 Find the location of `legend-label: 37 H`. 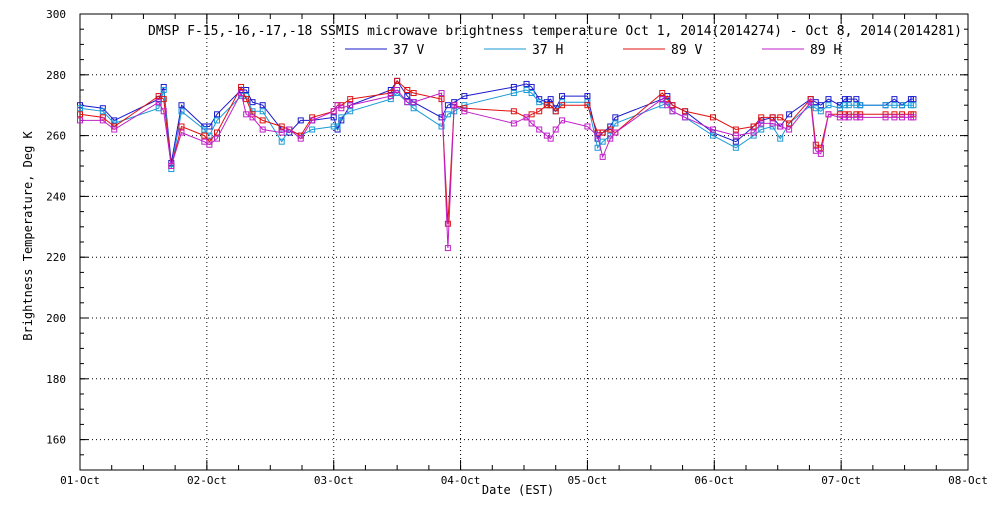

legend-label: 37 H is located at coordinates (547, 50).